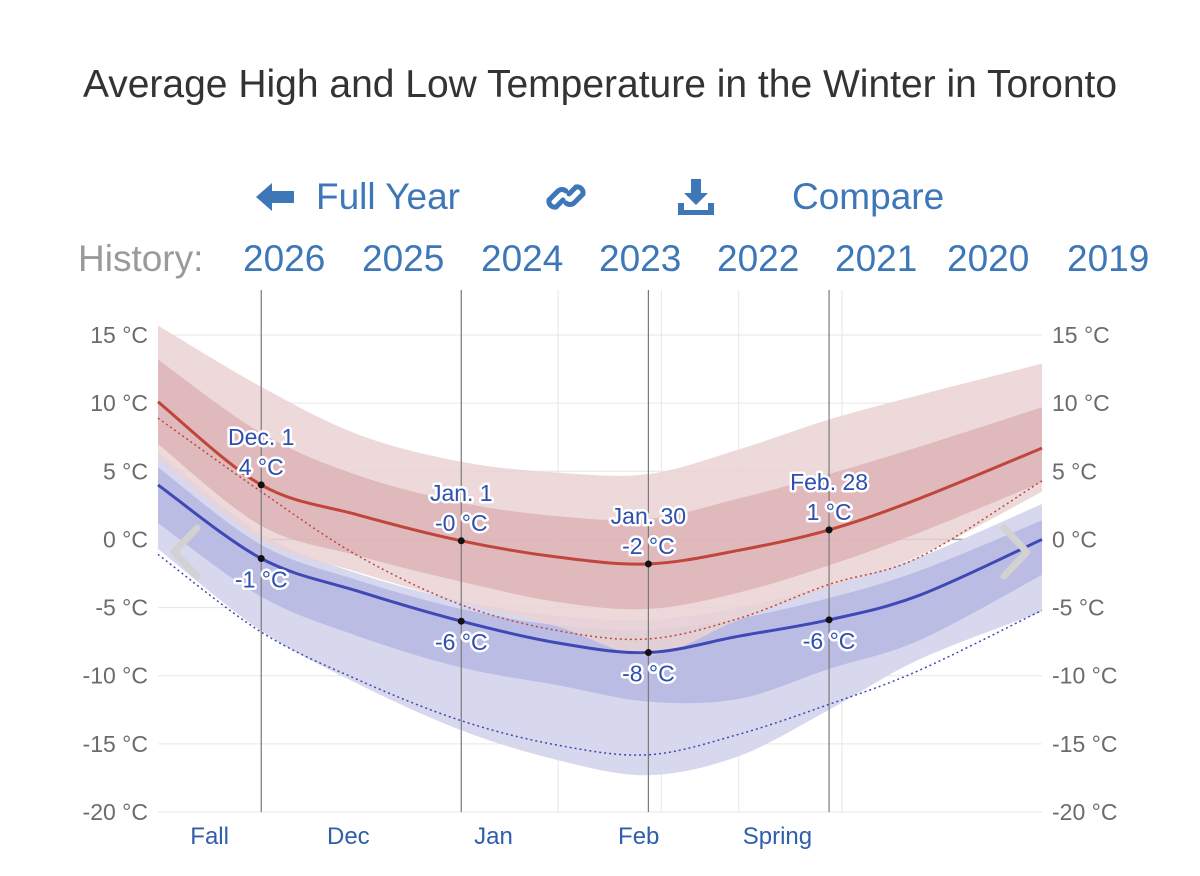 This screenshot has width=1200, height=876. Describe the element at coordinates (125, 471) in the screenshot. I see `y-tick-left: 5 °C` at that location.